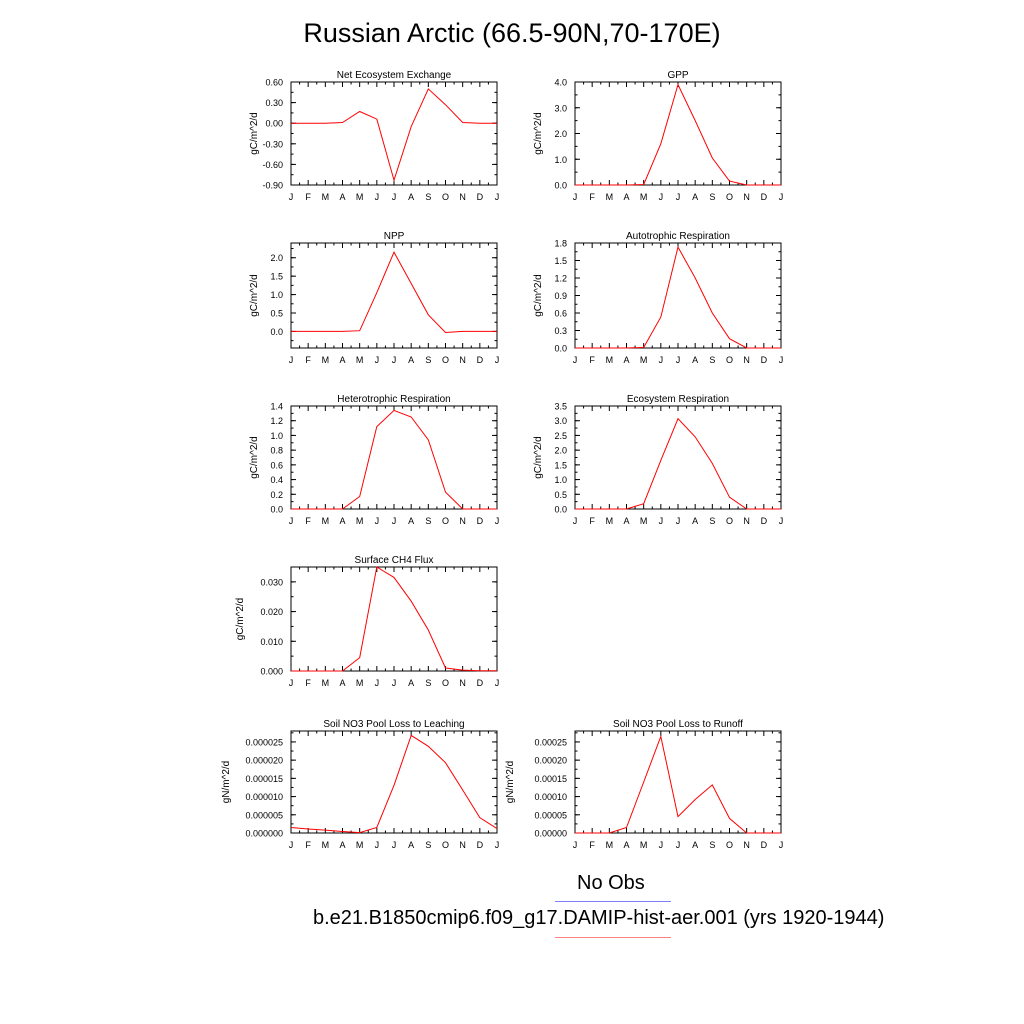 The width and height of the screenshot is (1024, 1024). I want to click on y-tick-label: 0.00, so click(274, 124).